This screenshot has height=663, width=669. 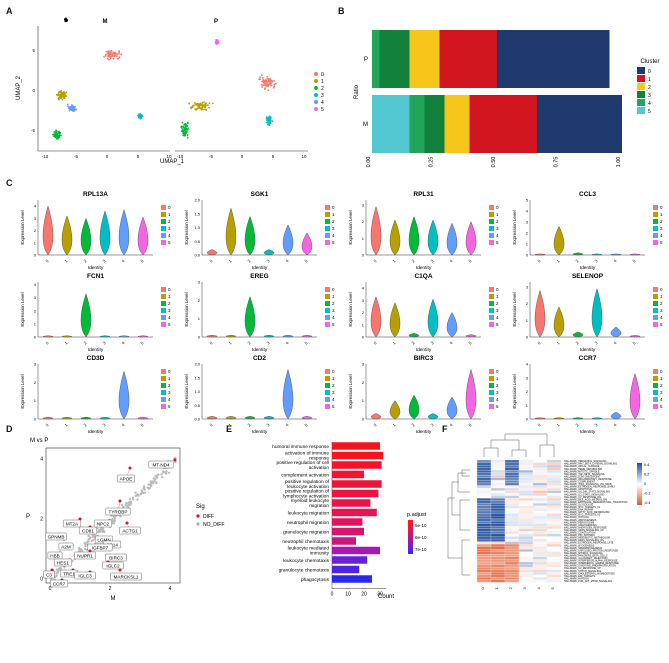 I want to click on heatmap-row-label: HALLMARK_KRAS_SIGNALING_UP, so click(x=584, y=530).